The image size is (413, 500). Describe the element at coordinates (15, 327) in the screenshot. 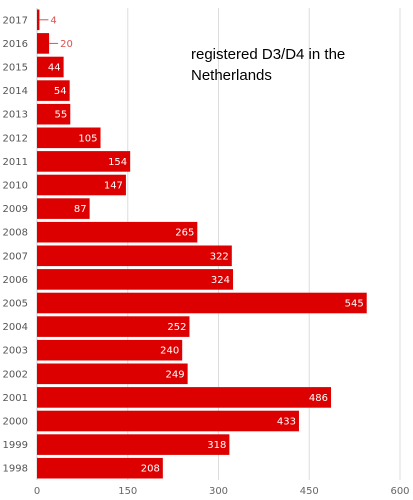

I see `category-label: 2004` at that location.